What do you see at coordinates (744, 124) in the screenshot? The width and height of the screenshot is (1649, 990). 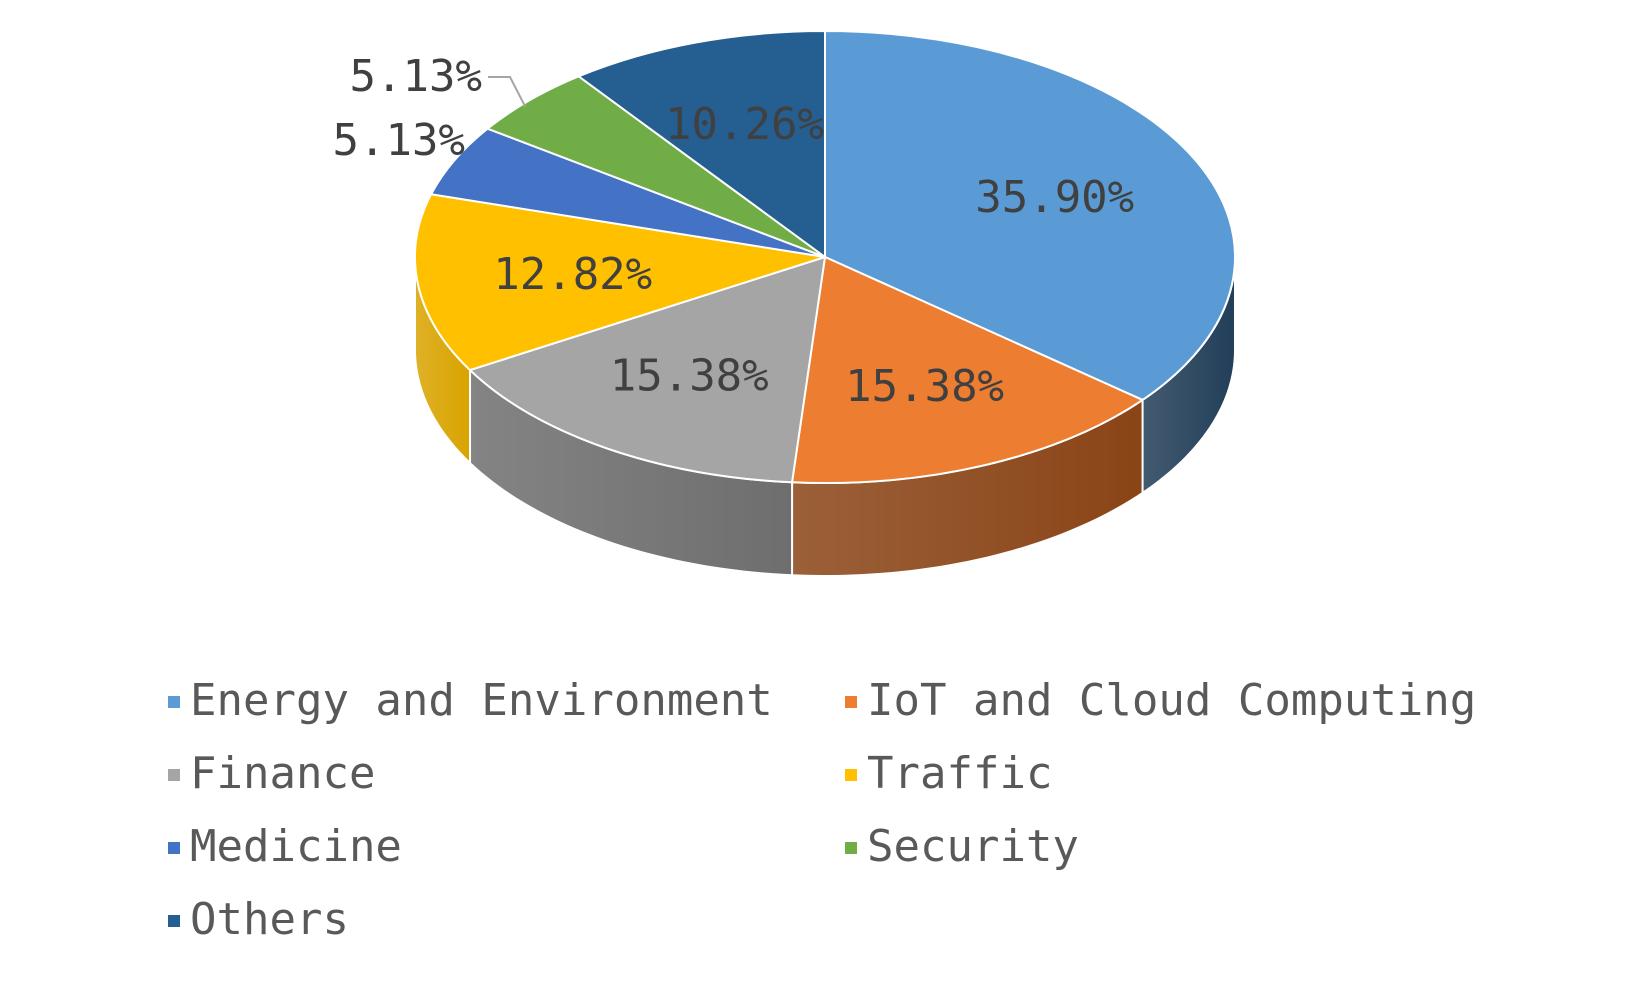 I see `data-label-others: 10.26%` at bounding box center [744, 124].